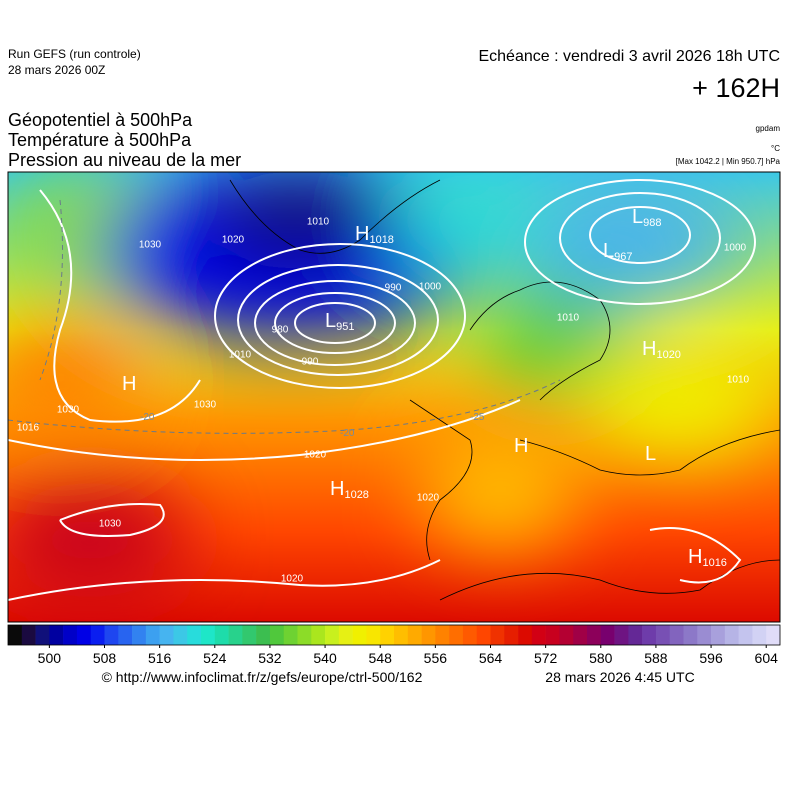 This screenshot has height=794, width=788. What do you see at coordinates (767, 658) in the screenshot?
I see `colorbar-tick-label: 604` at bounding box center [767, 658].